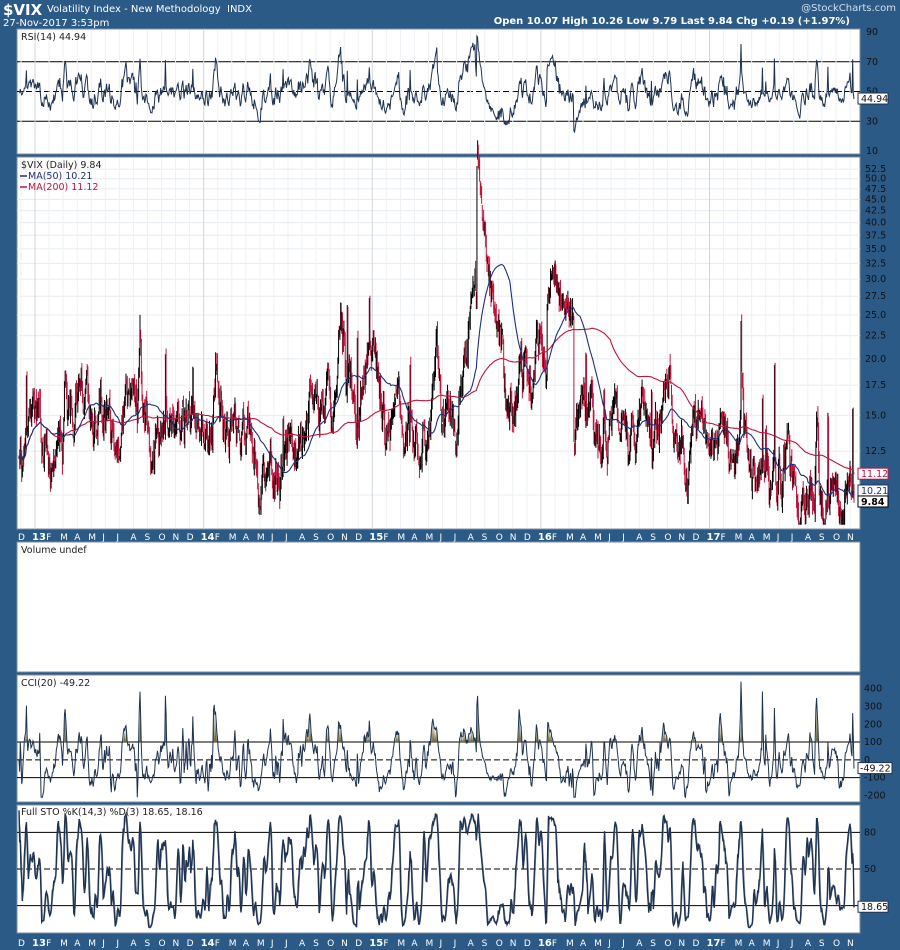  What do you see at coordinates (376, 943) in the screenshot?
I see `x-tick-label: 15` at bounding box center [376, 943].